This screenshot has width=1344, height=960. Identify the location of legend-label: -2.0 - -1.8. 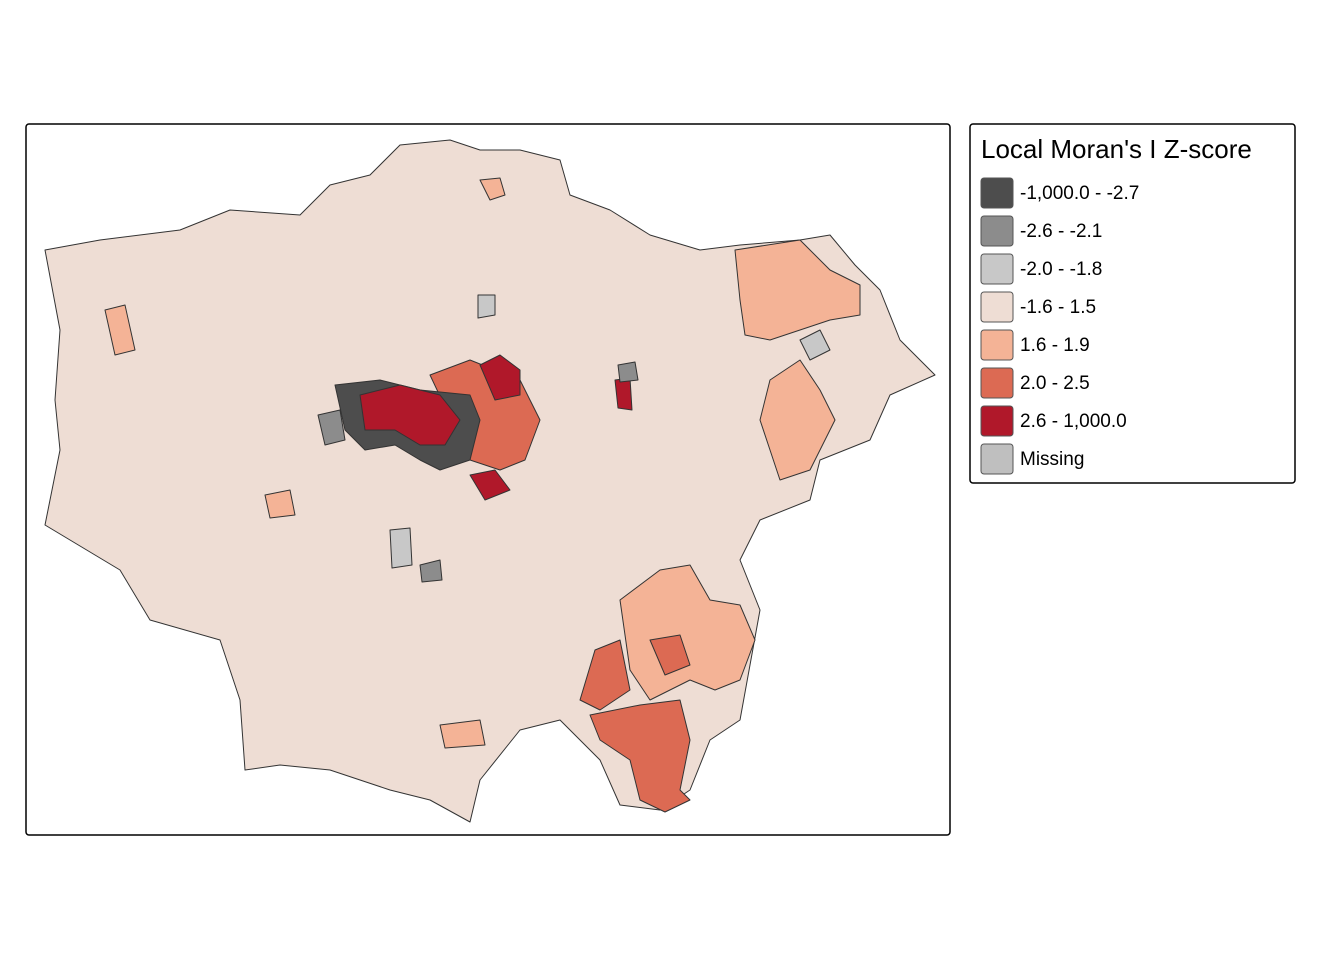
(1061, 269).